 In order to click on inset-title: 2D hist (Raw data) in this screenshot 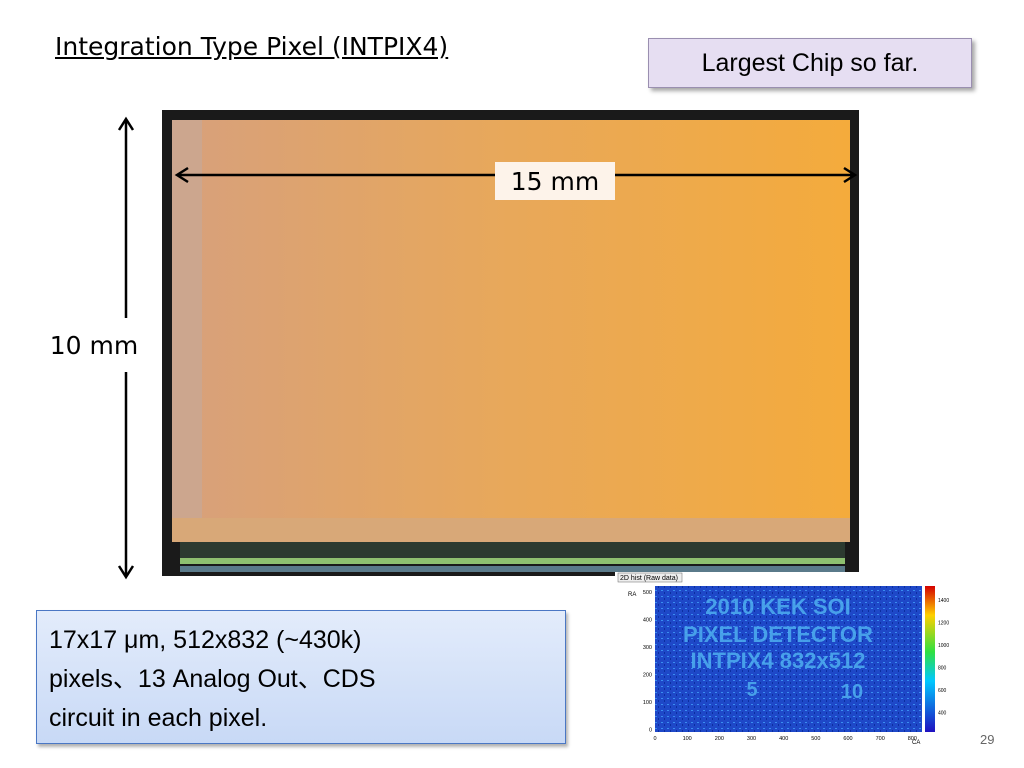, I will do `click(649, 578)`.